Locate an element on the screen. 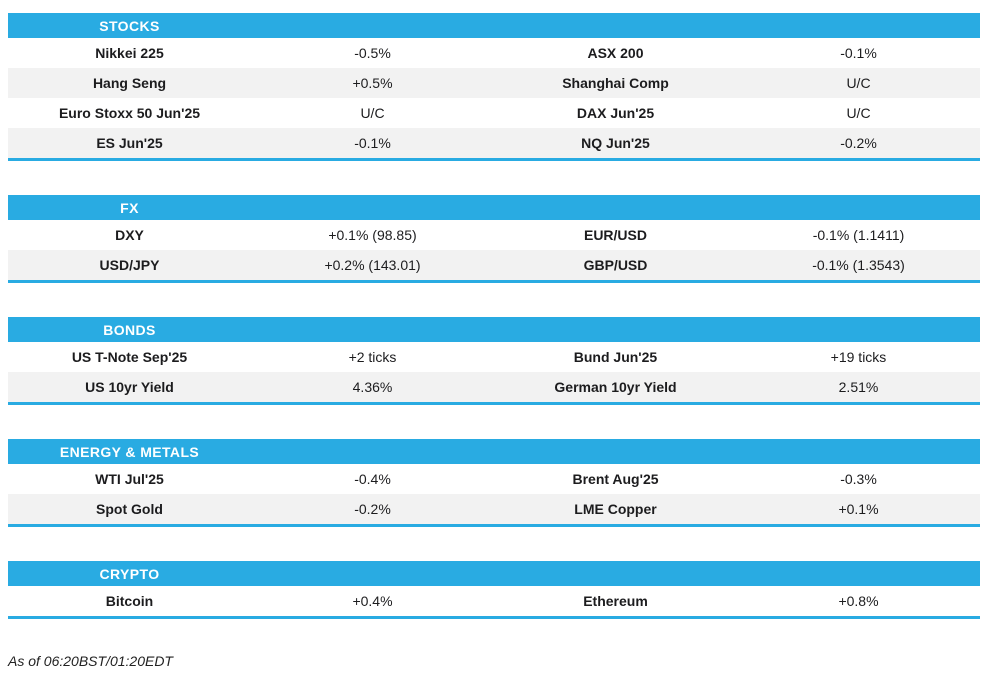 This screenshot has height=673, width=990. instrument-name: Euro Stoxx 50 Jun'25 is located at coordinates (129, 113).